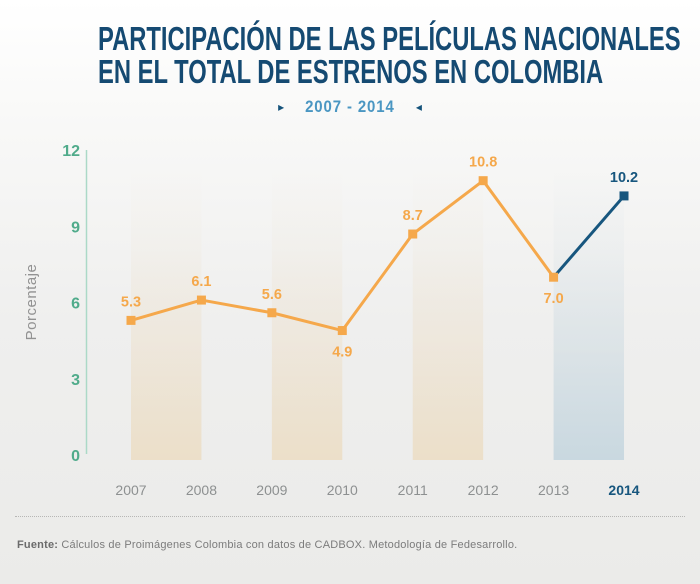 Image resolution: width=700 pixels, height=584 pixels. Describe the element at coordinates (589, 236) in the screenshot. I see `series-line-highlight` at that location.